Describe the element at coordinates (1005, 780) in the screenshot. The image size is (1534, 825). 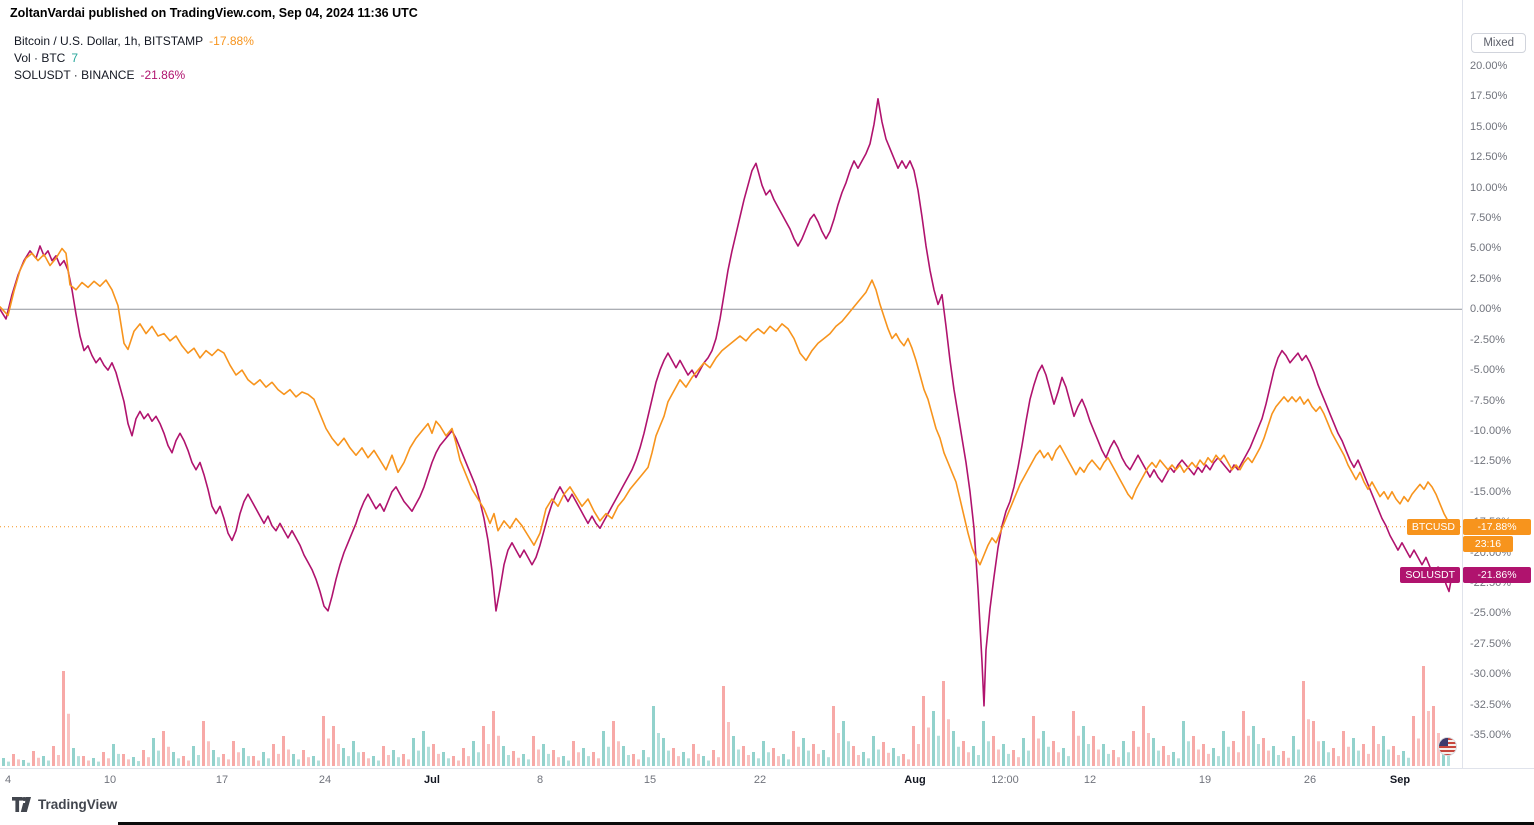
I see `time-tick-label: 12:00` at that location.